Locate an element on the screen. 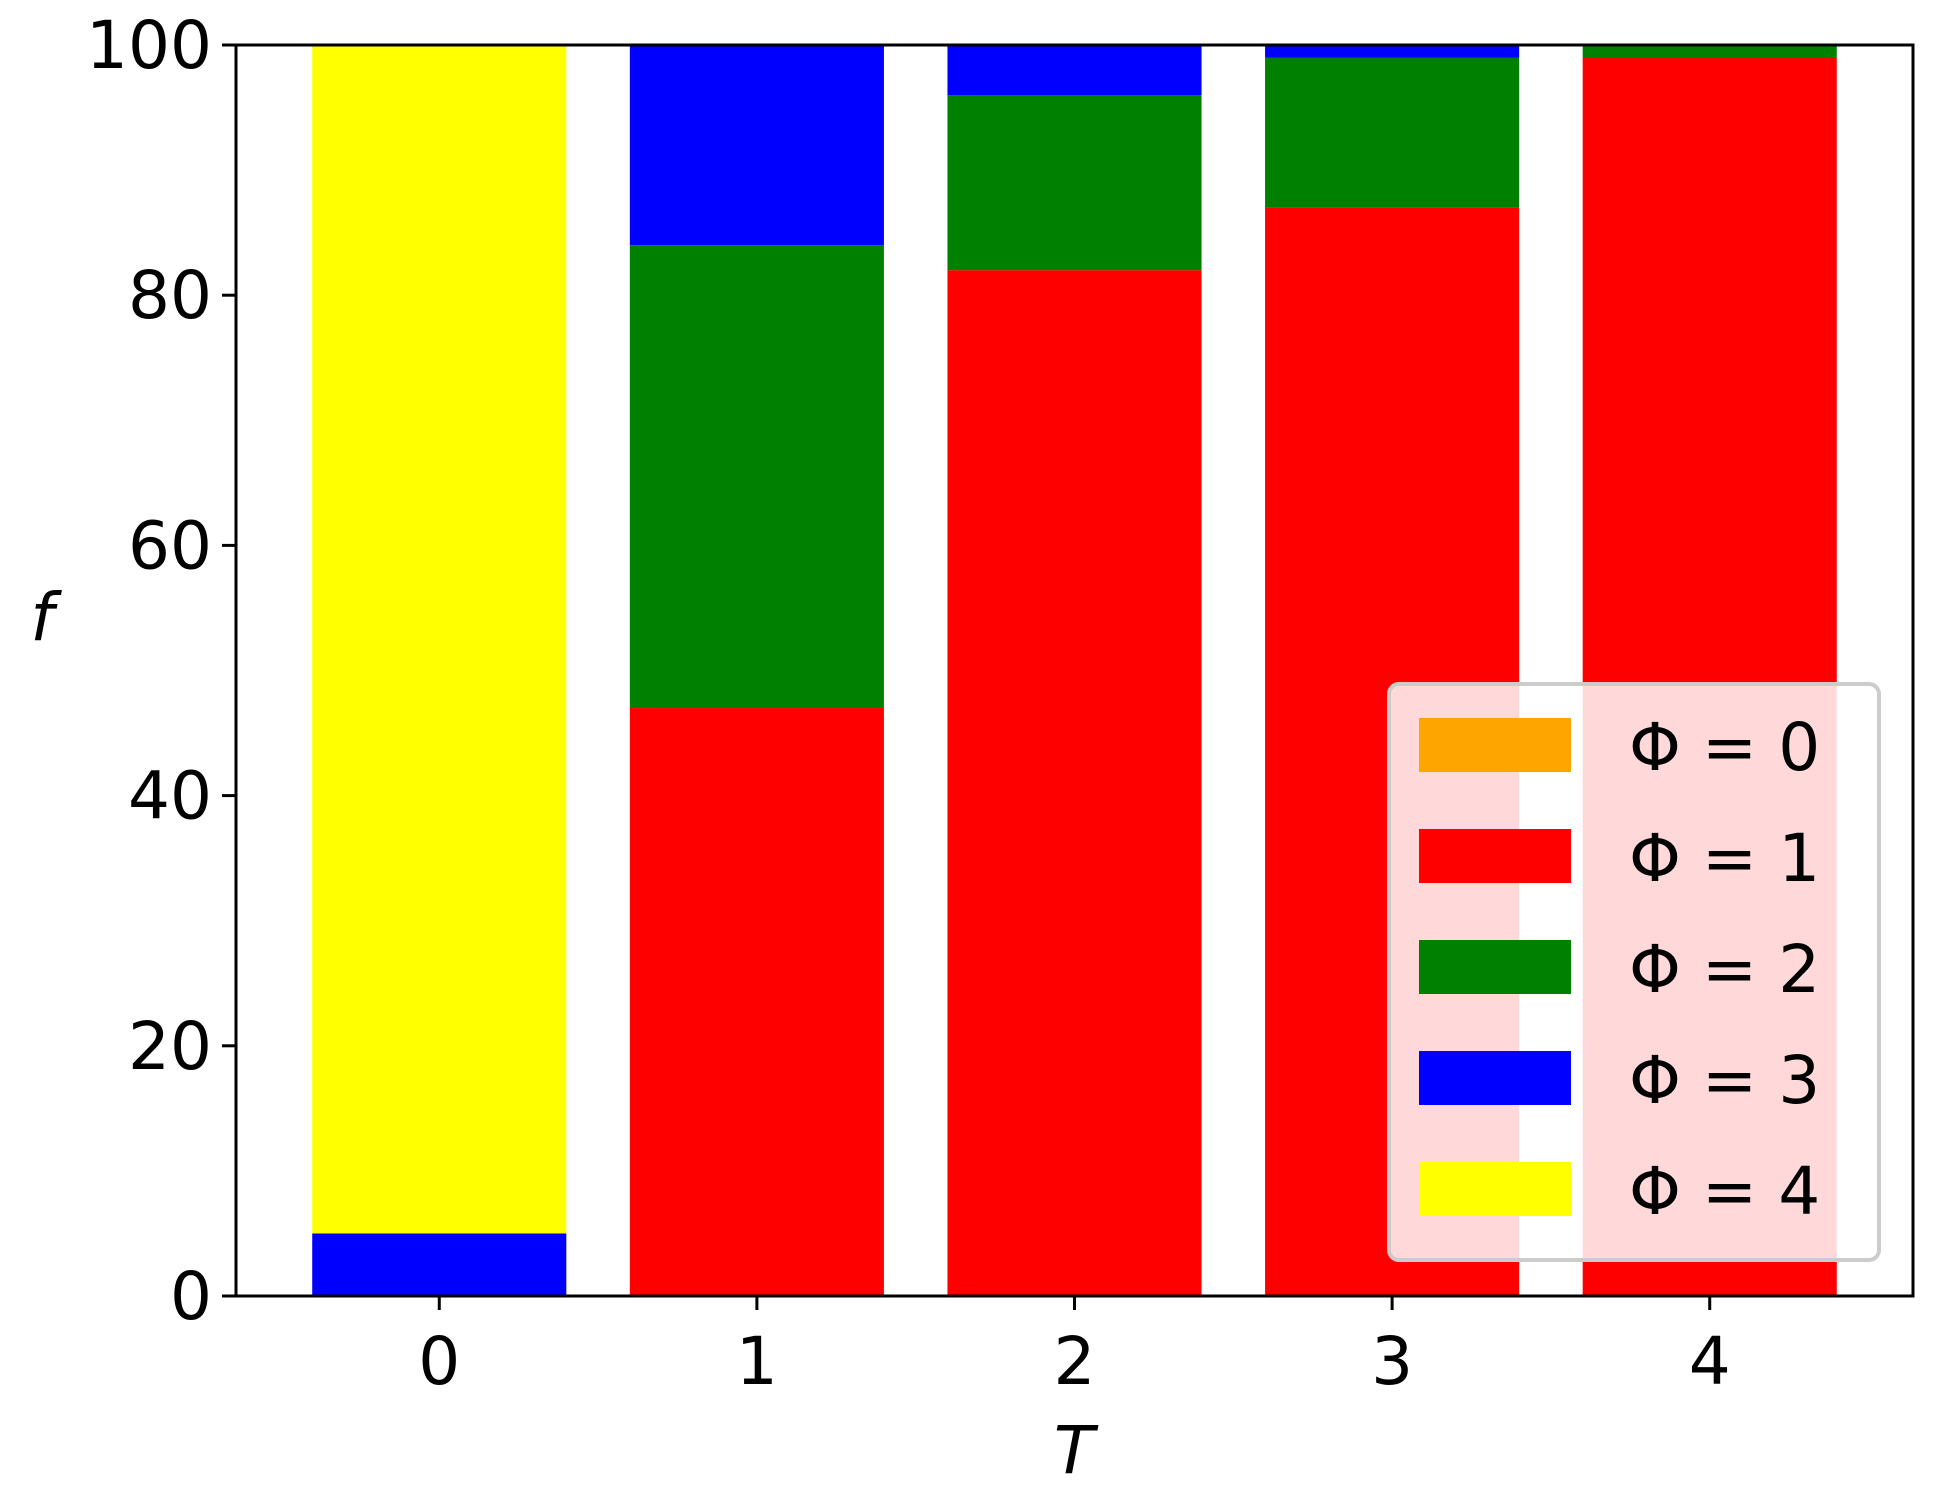  bar-segment-t3-phi2 is located at coordinates (1392, 132).